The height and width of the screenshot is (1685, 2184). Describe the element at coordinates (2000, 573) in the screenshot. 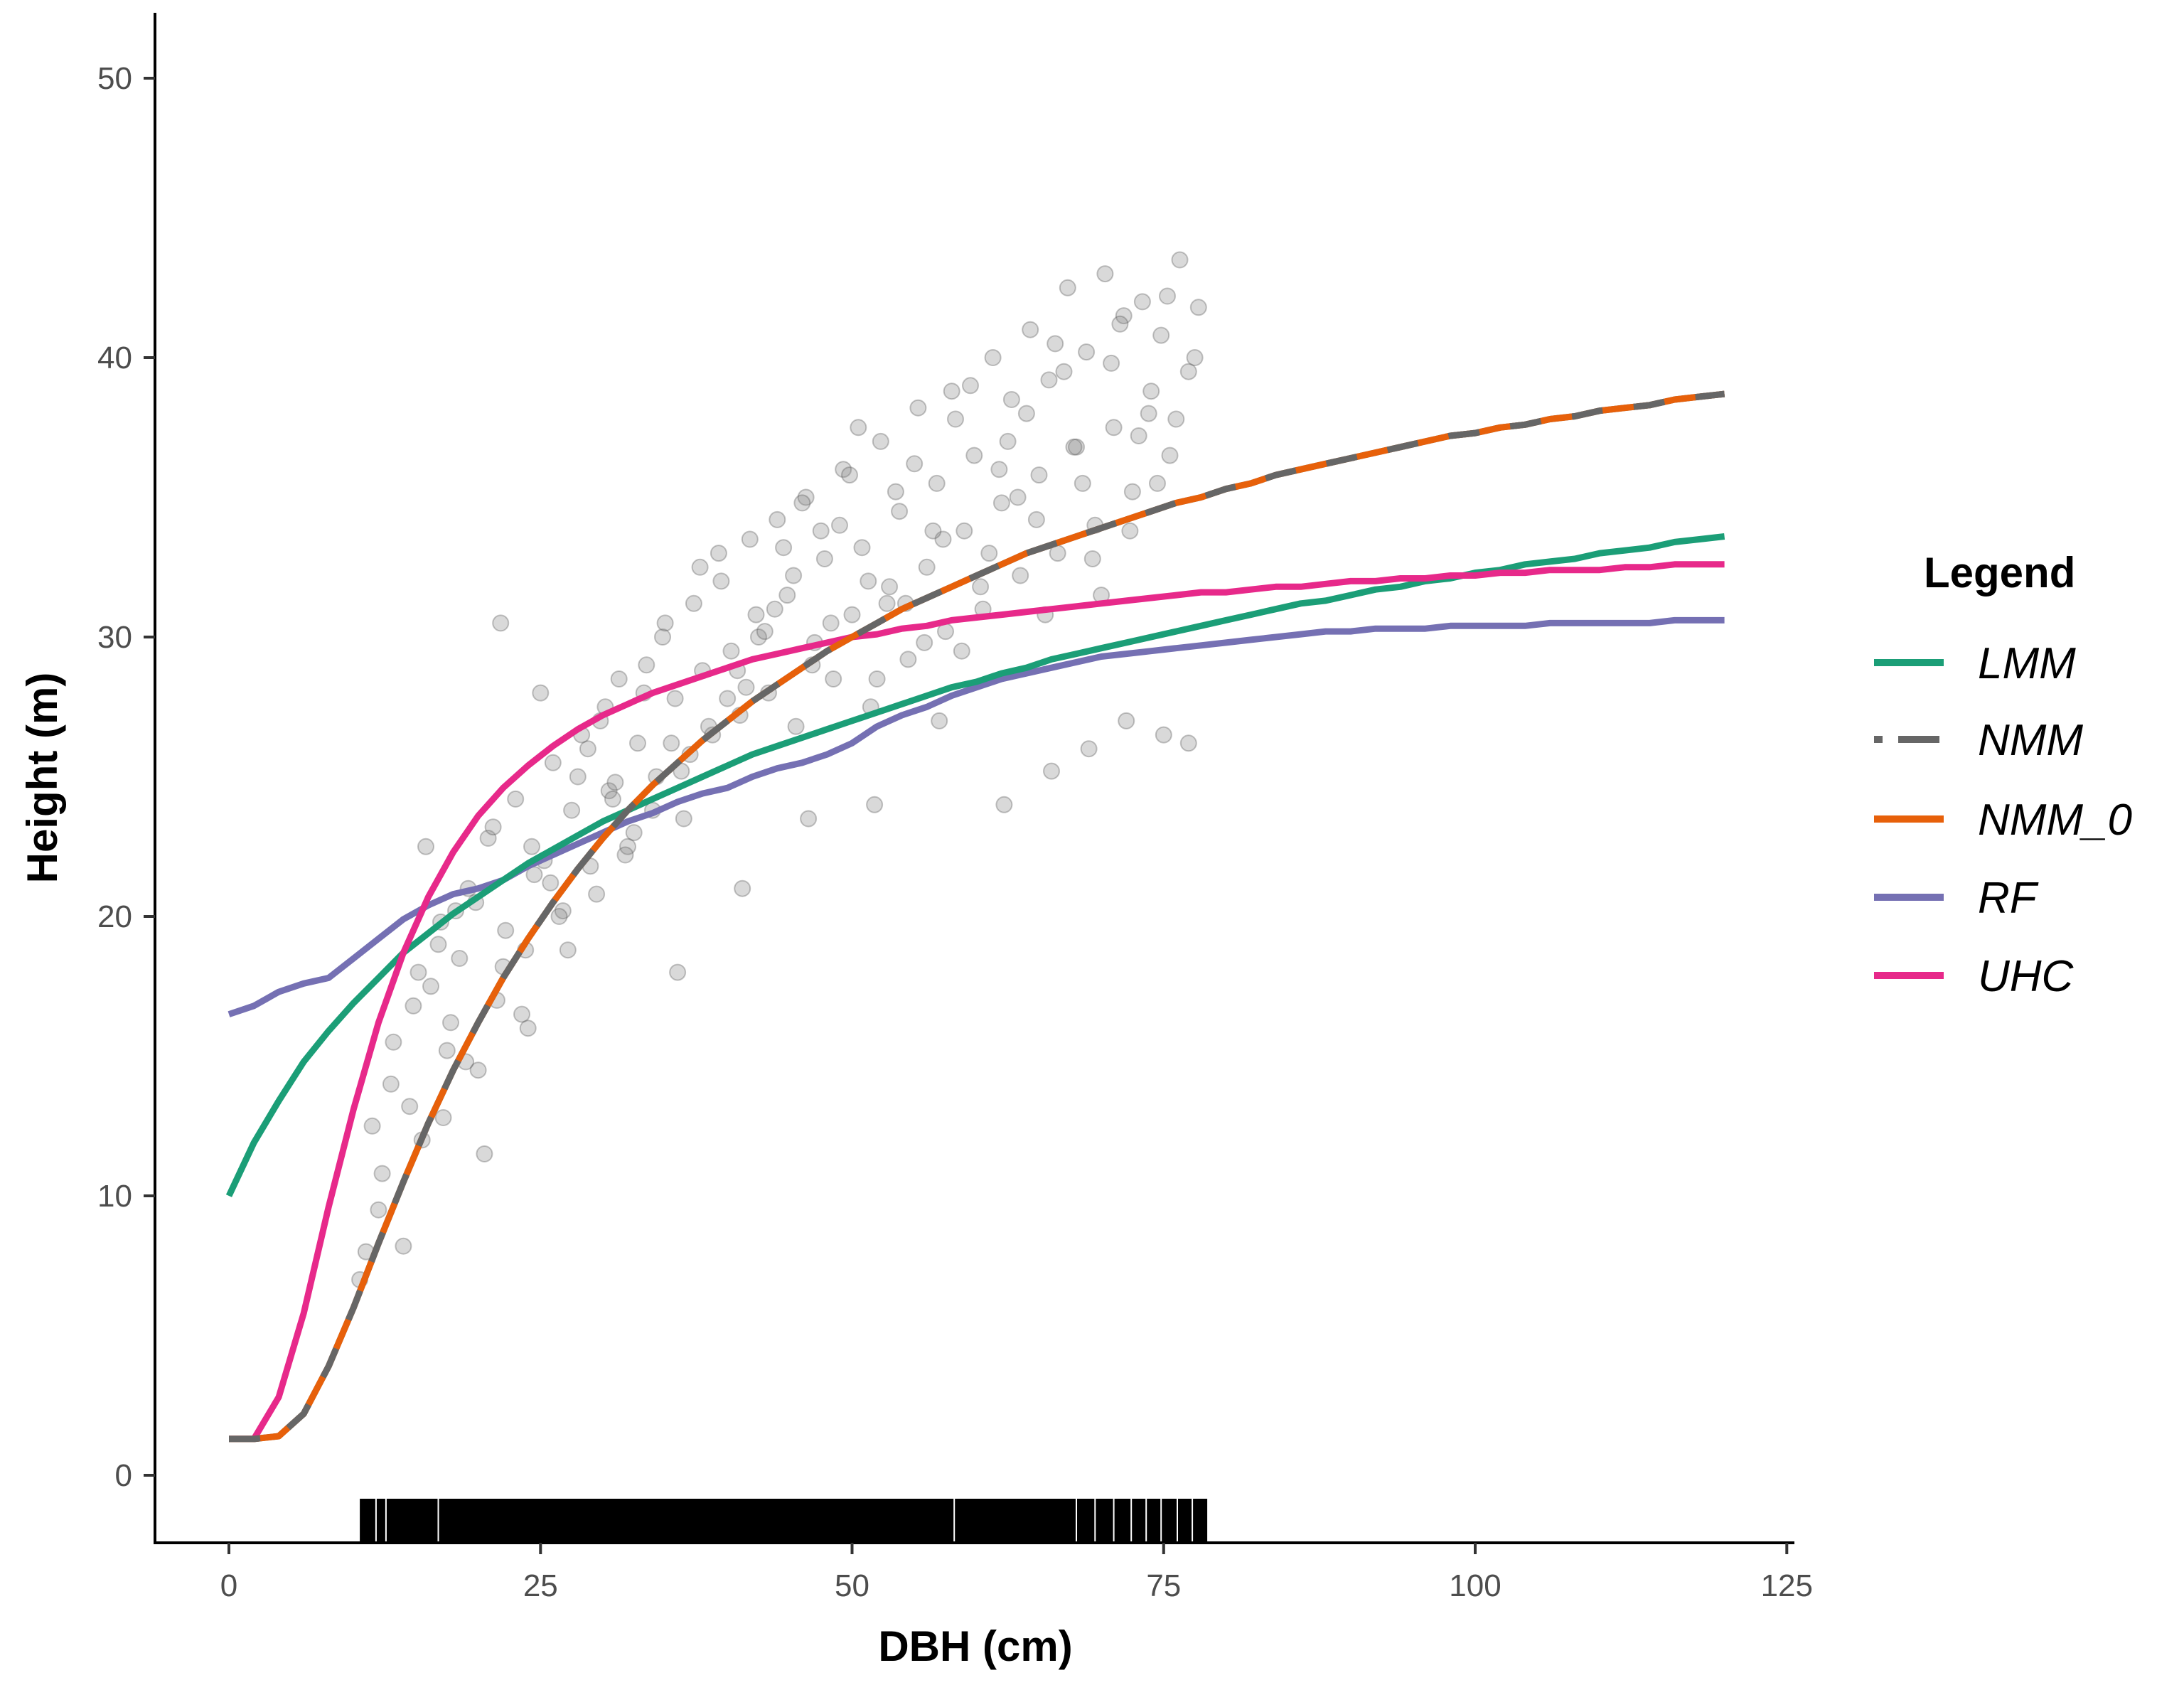

I see `legend-title: Legend` at that location.